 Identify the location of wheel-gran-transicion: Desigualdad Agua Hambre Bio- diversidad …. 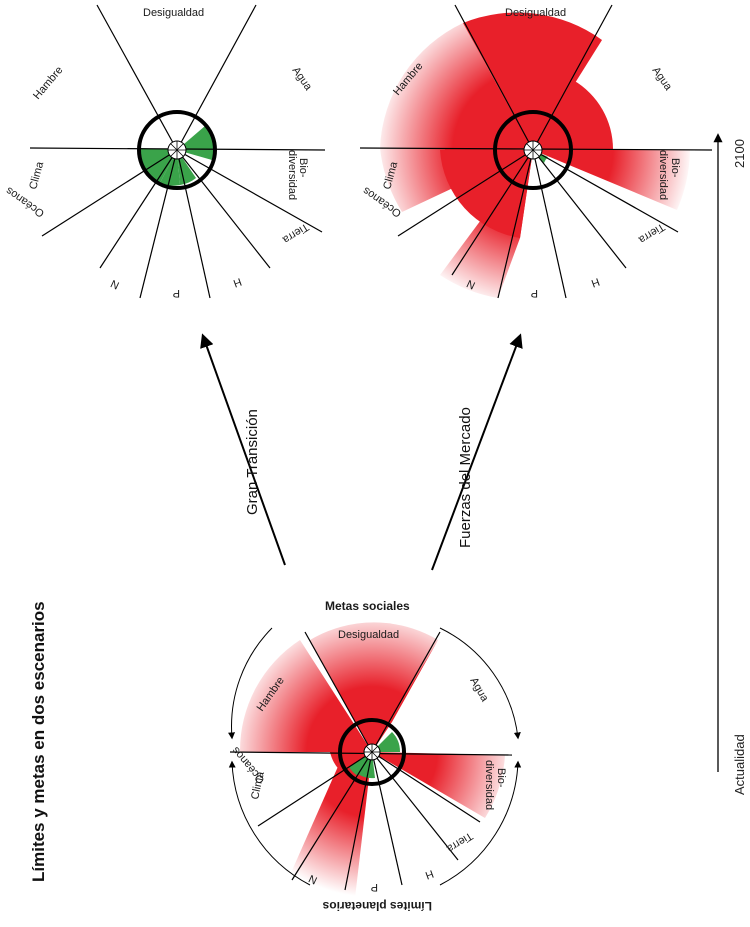
(164, 151).